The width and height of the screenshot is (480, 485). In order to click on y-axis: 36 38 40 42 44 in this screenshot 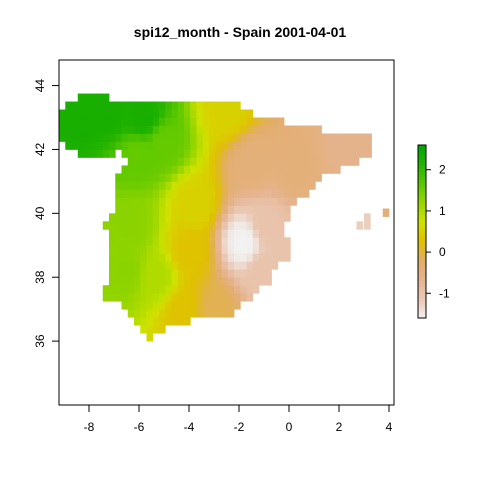, I will do `click(46, 213)`.